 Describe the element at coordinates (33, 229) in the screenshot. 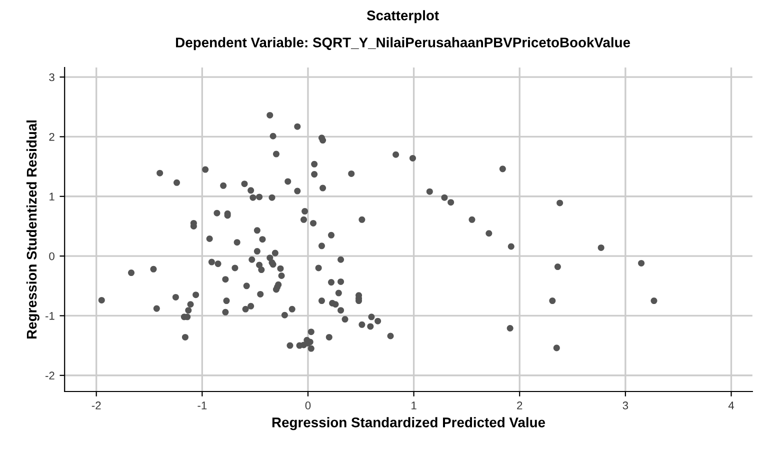

I see `y-axis-title: Regression Studentized Residual` at that location.